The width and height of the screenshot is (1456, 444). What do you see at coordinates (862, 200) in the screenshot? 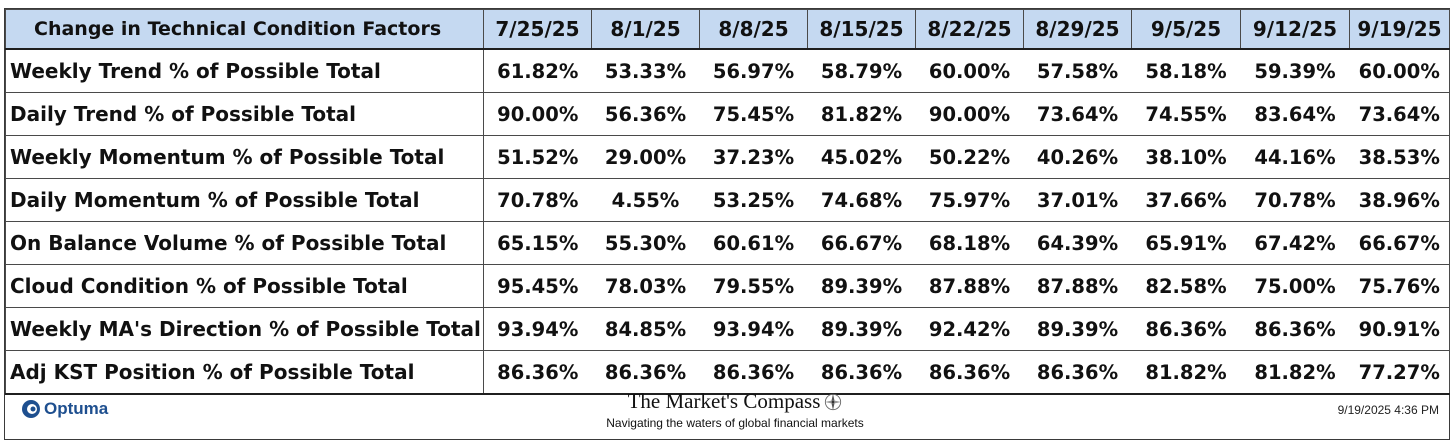
I see `value-cell: 74.68%` at bounding box center [862, 200].